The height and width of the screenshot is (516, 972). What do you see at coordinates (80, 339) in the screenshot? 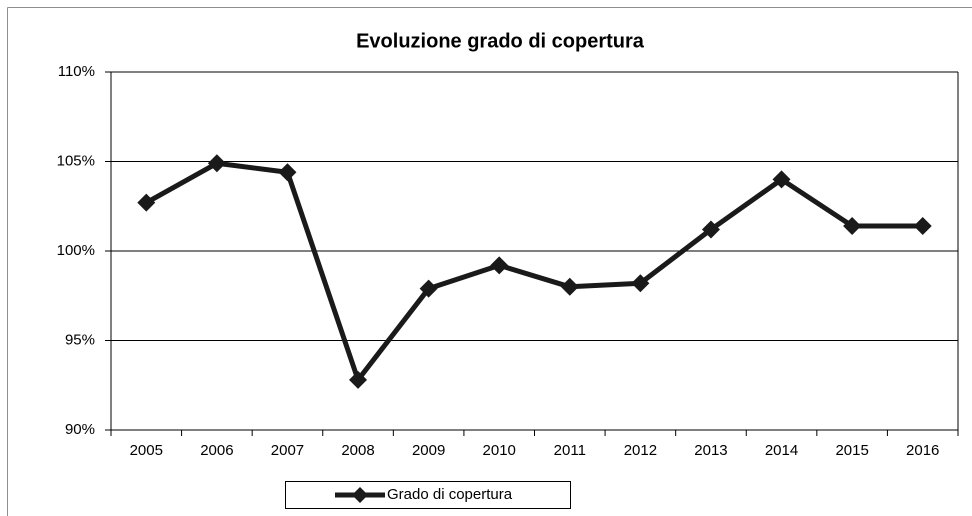
I see `y-tick-label: 95%` at bounding box center [80, 339].